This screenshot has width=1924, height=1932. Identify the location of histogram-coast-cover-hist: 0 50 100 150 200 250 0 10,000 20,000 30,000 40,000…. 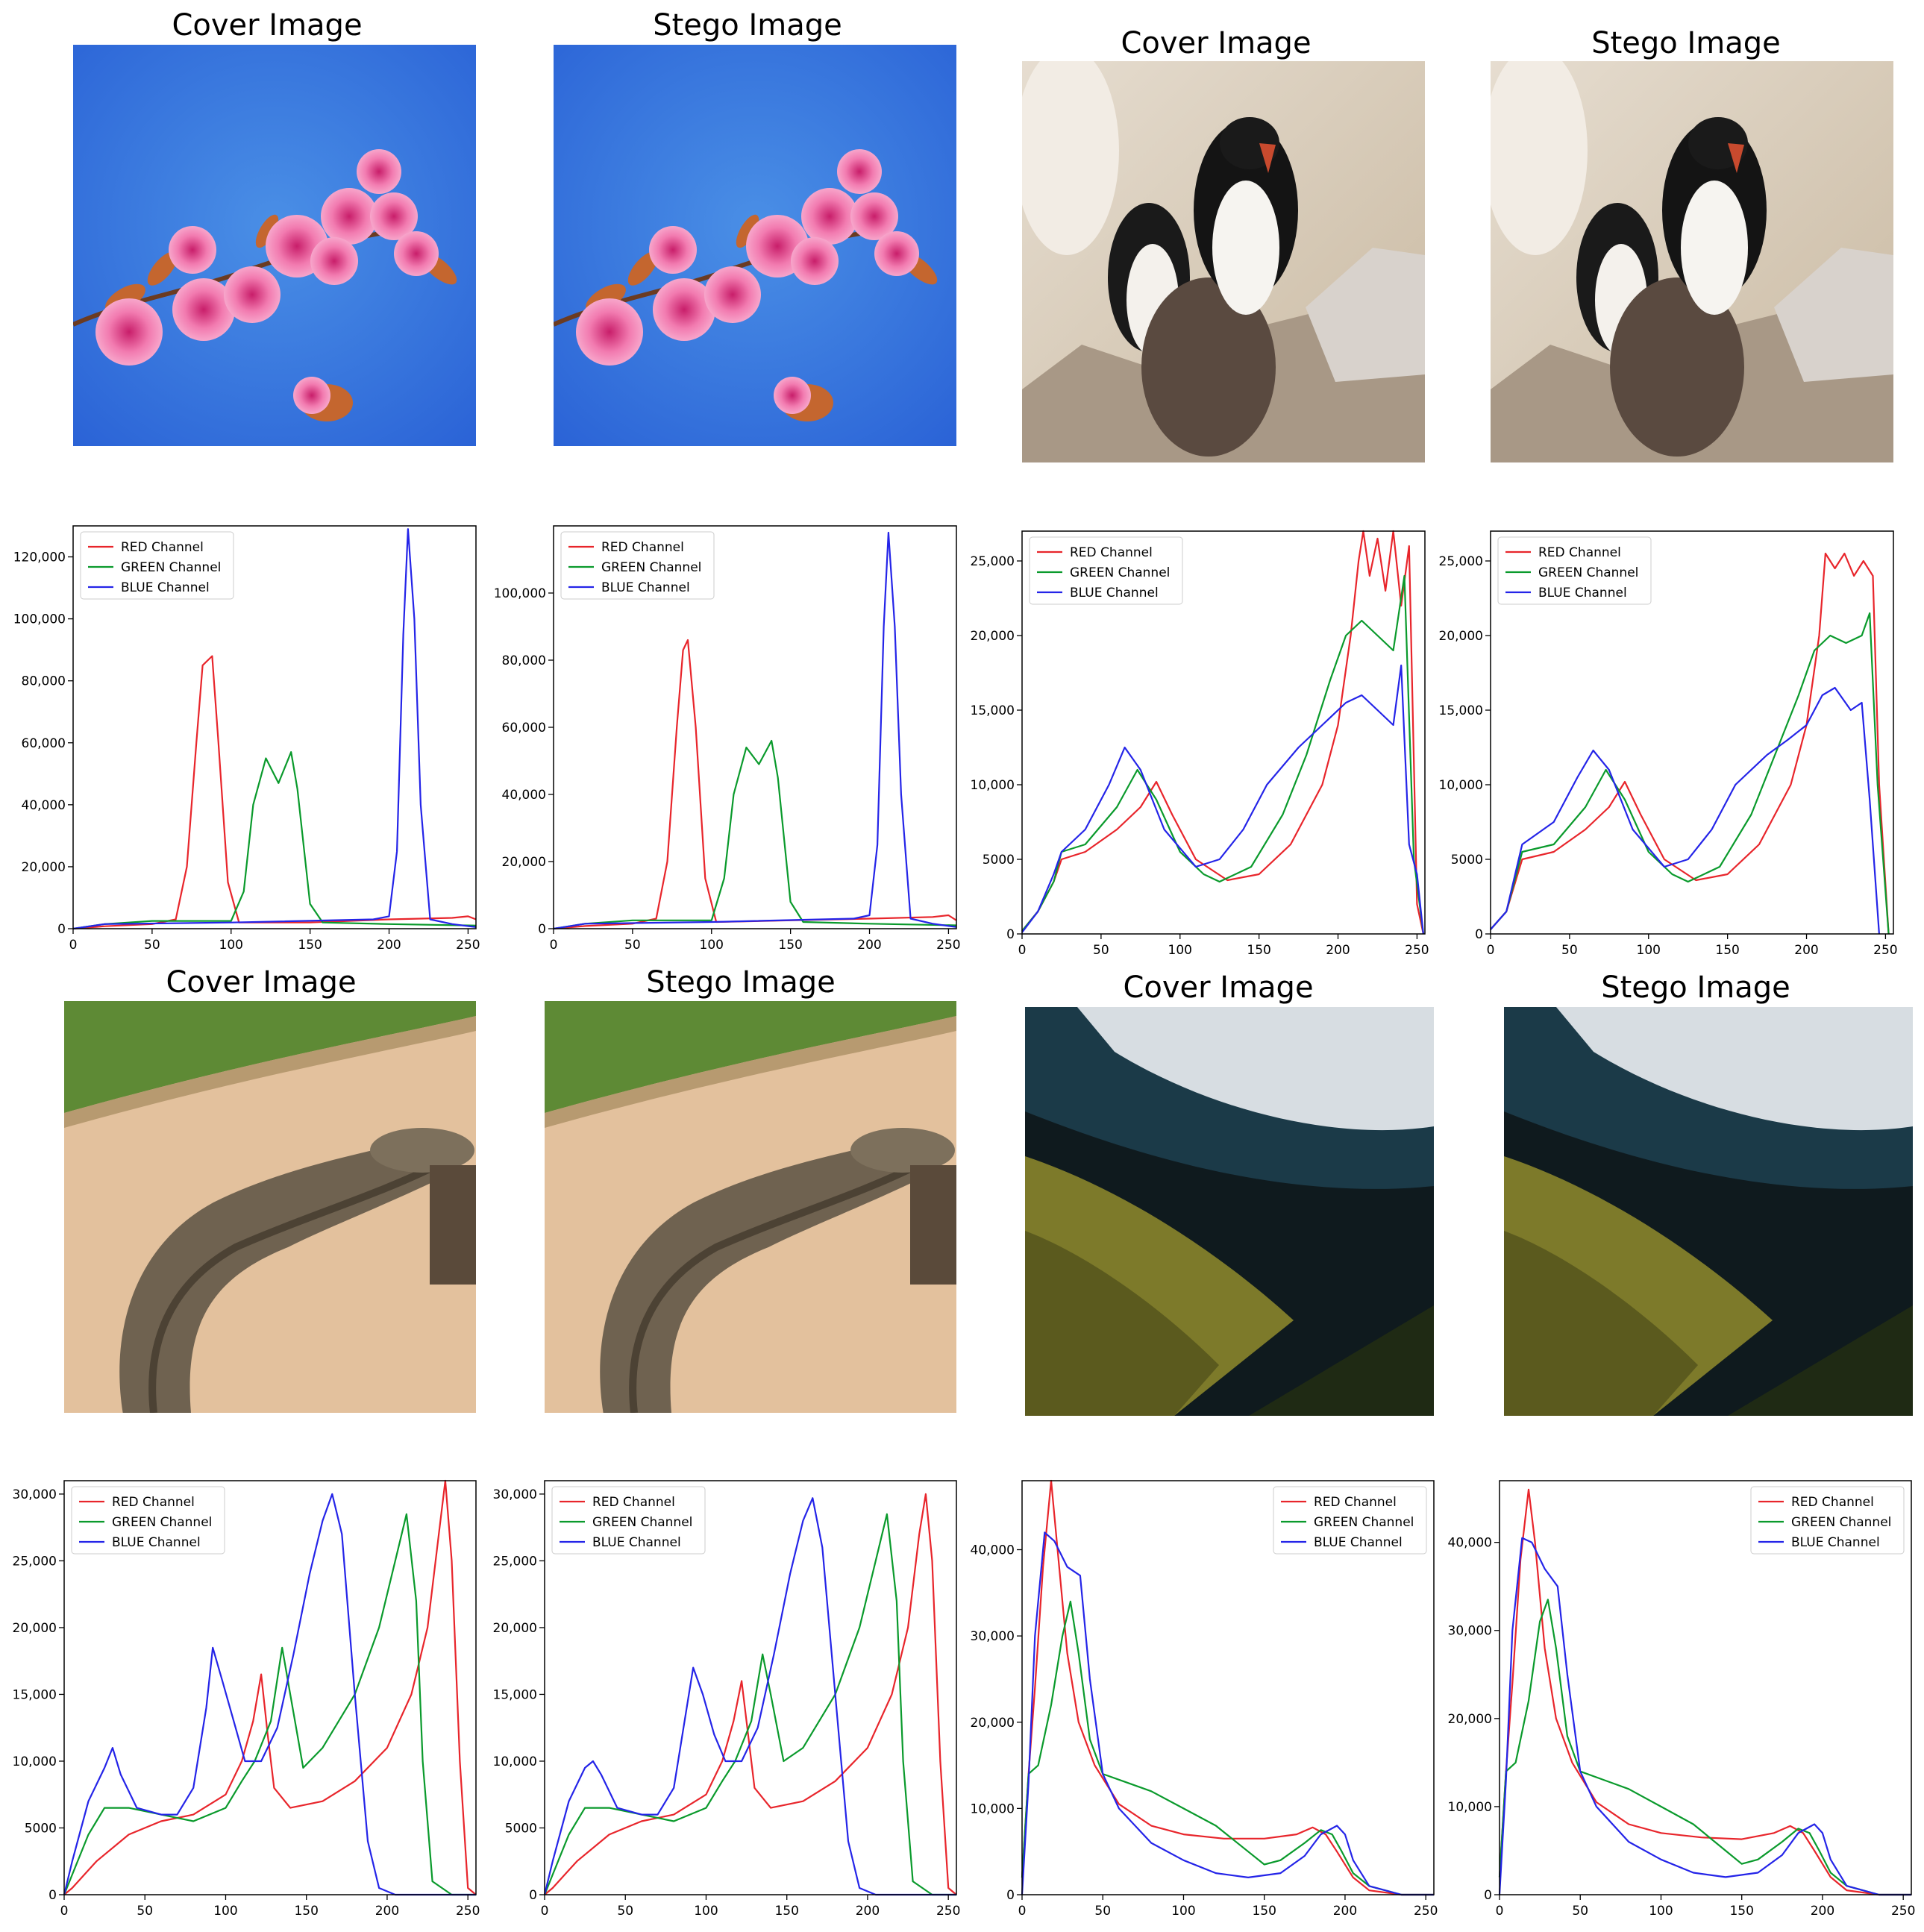
(1205, 1699).